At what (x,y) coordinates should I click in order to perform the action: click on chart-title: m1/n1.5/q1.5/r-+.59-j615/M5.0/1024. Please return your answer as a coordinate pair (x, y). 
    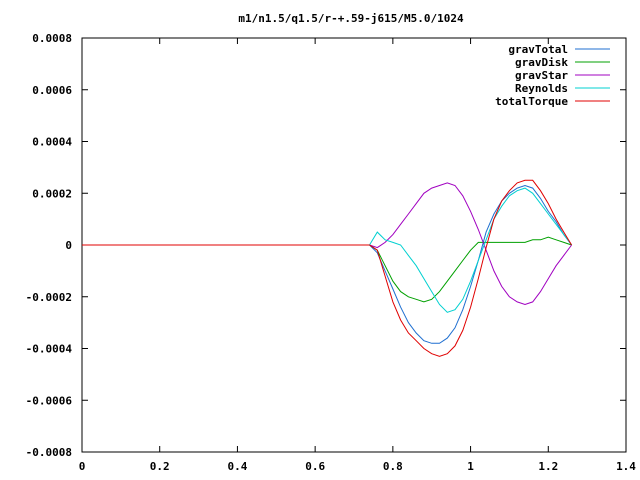
    Looking at the image, I should click on (351, 18).